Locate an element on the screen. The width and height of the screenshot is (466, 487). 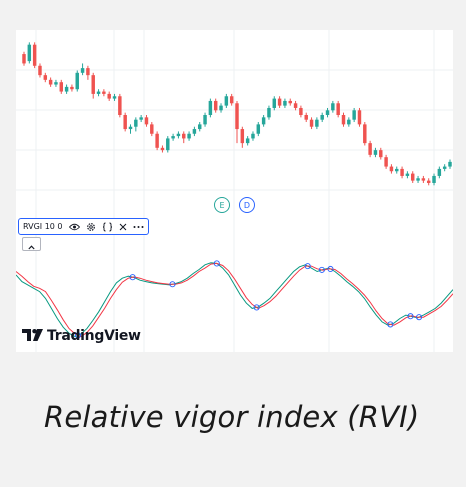
more-icon is located at coordinates (138, 227).